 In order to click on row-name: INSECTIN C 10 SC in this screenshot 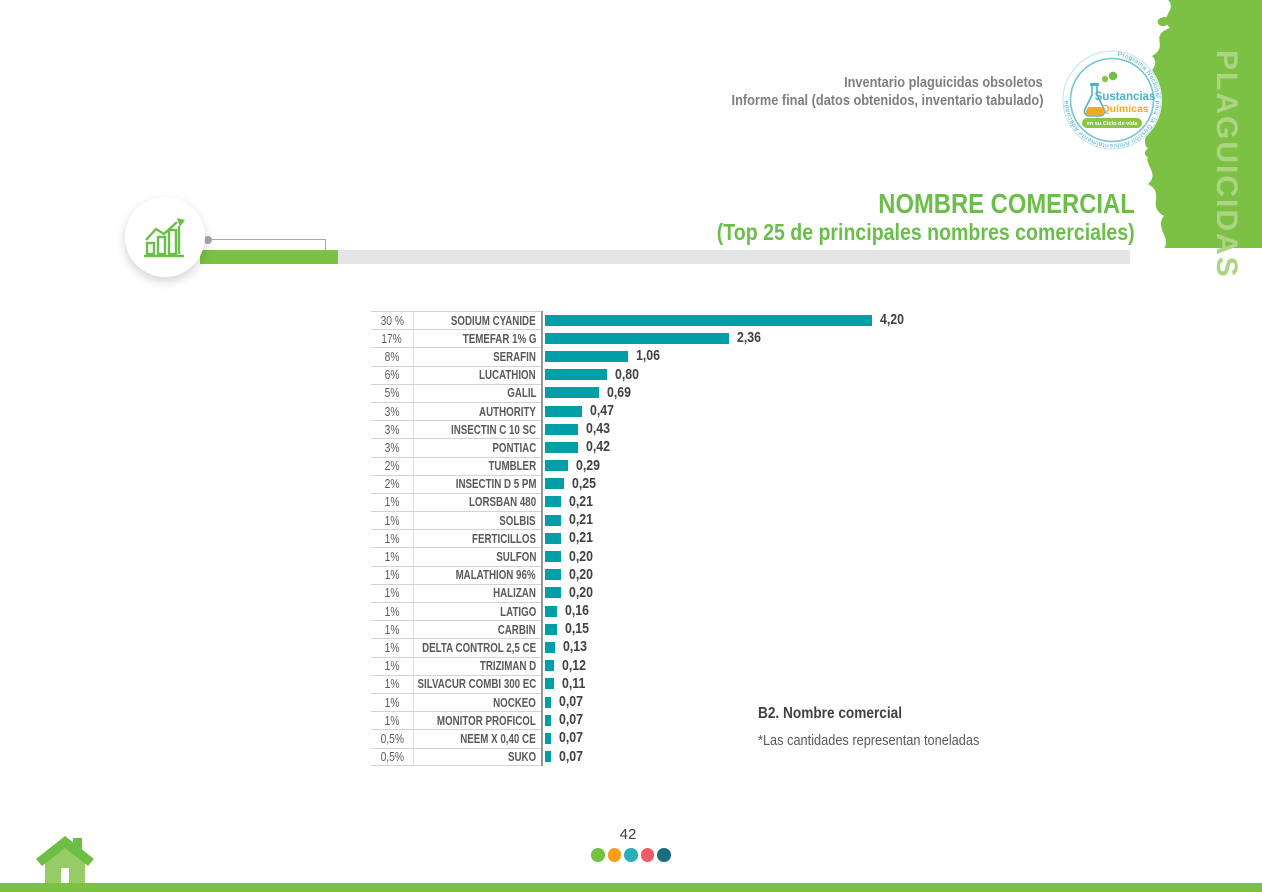, I will do `click(477, 429)`.